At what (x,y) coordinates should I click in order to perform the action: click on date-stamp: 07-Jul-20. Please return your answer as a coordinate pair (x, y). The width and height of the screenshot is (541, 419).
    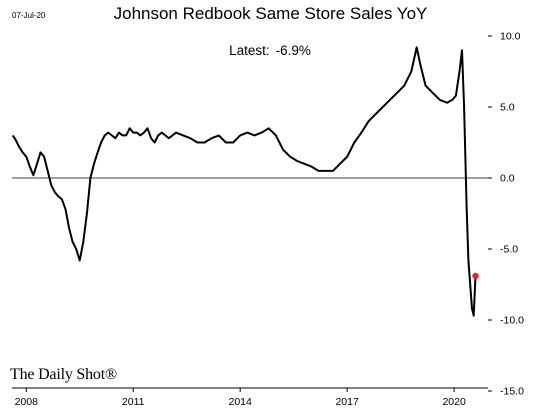
    Looking at the image, I should click on (29, 15).